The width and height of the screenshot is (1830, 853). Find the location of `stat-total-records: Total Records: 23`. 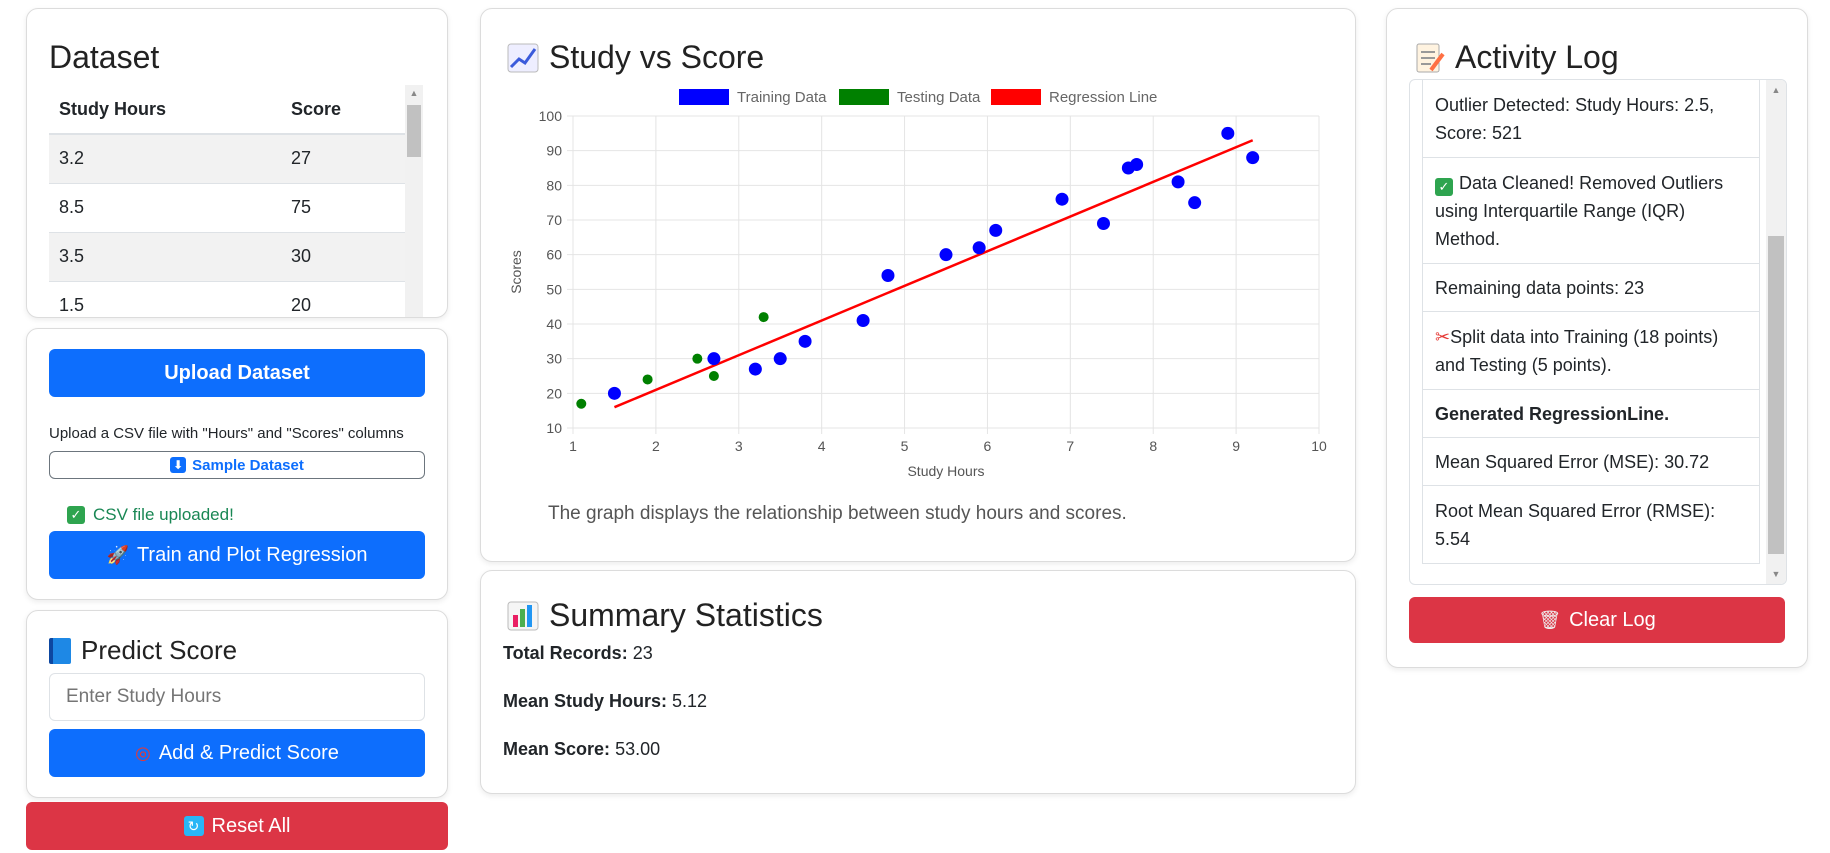

stat-total-records: Total Records: 23 is located at coordinates (578, 653).